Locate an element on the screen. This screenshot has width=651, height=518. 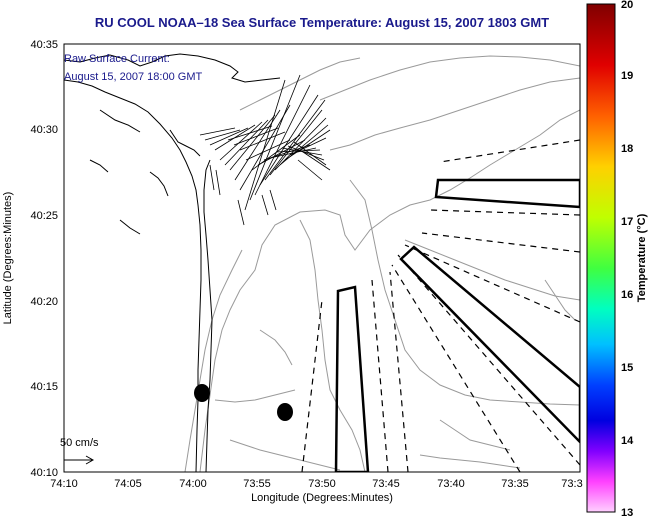
x-axis-label: Longitude (Degrees:Minutes) is located at coordinates (322, 498).